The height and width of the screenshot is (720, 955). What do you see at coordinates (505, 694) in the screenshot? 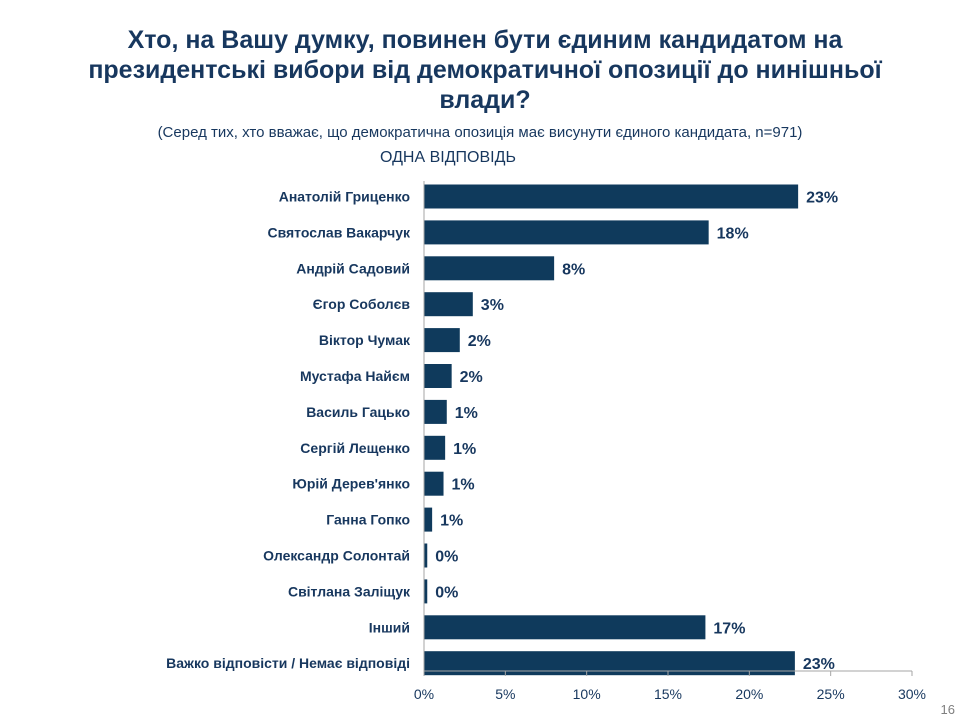
I see `x-tick-label: 5%` at bounding box center [505, 694].